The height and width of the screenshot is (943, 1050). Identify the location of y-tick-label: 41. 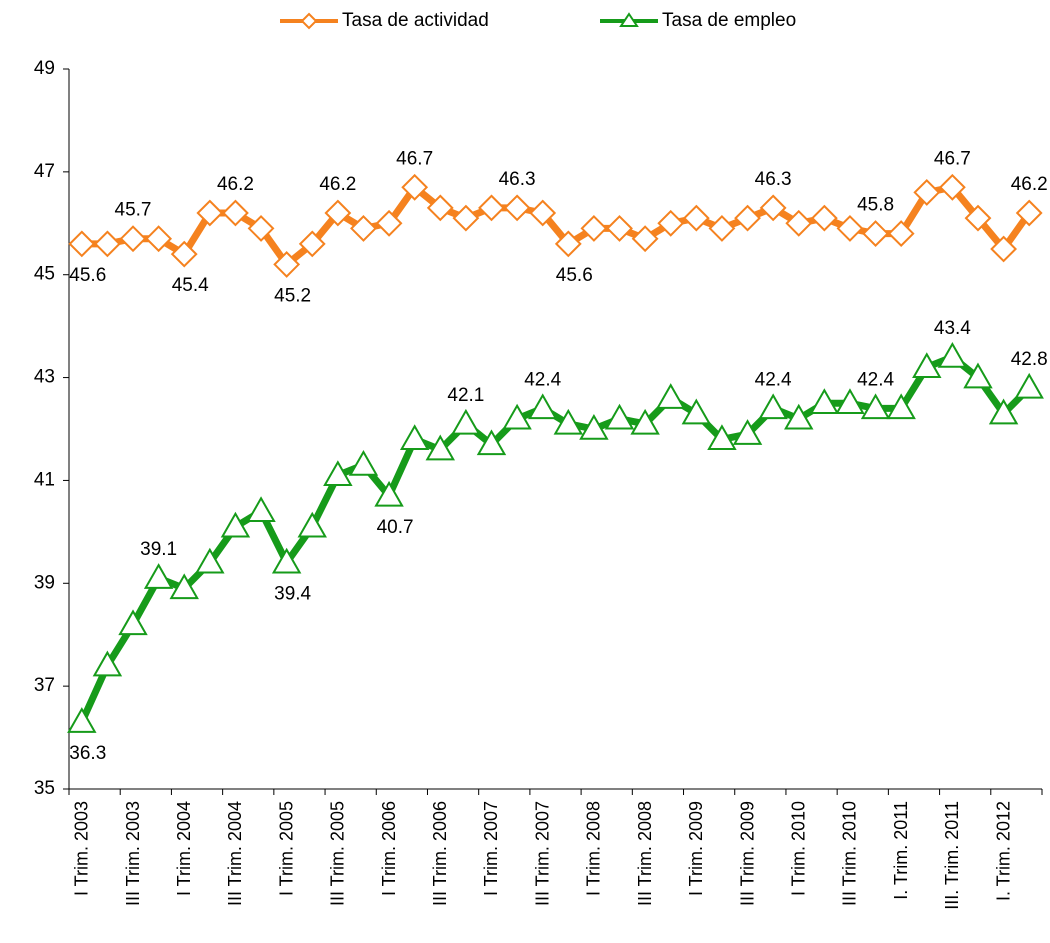
(44, 479).